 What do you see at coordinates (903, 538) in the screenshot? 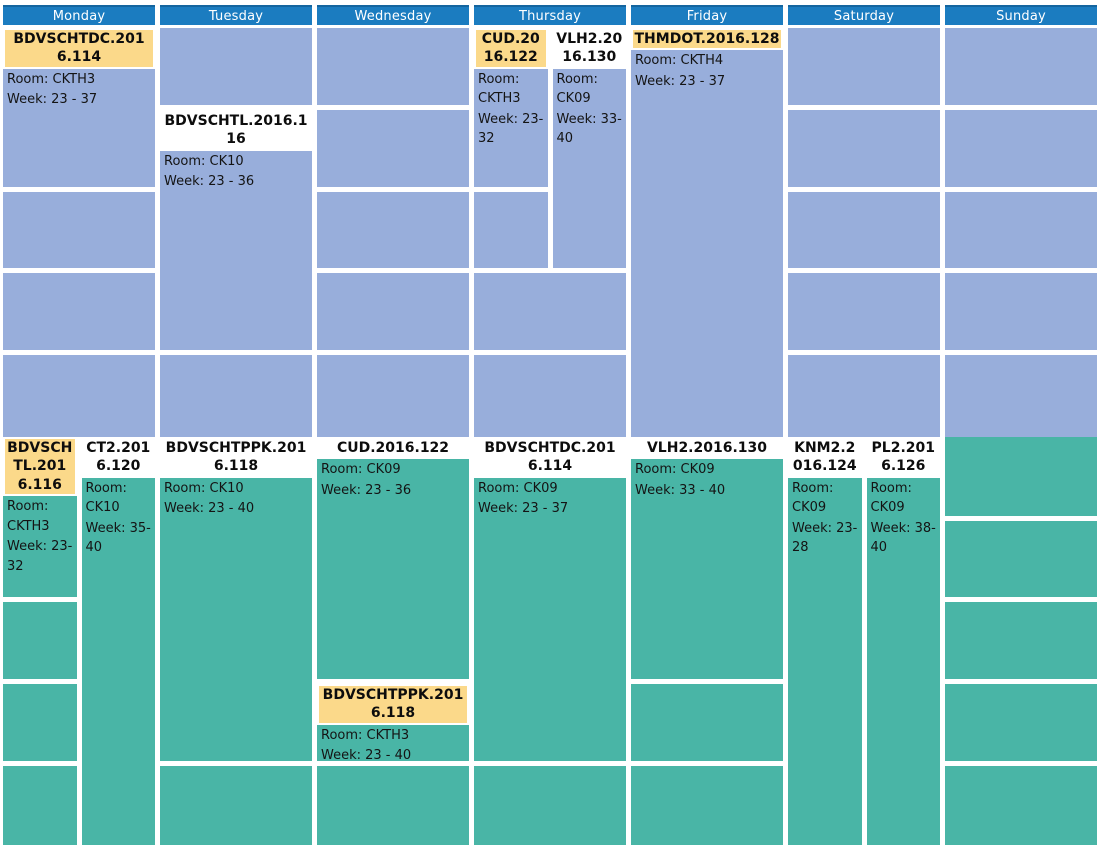
I see `event-week: Week: 38-40` at bounding box center [903, 538].